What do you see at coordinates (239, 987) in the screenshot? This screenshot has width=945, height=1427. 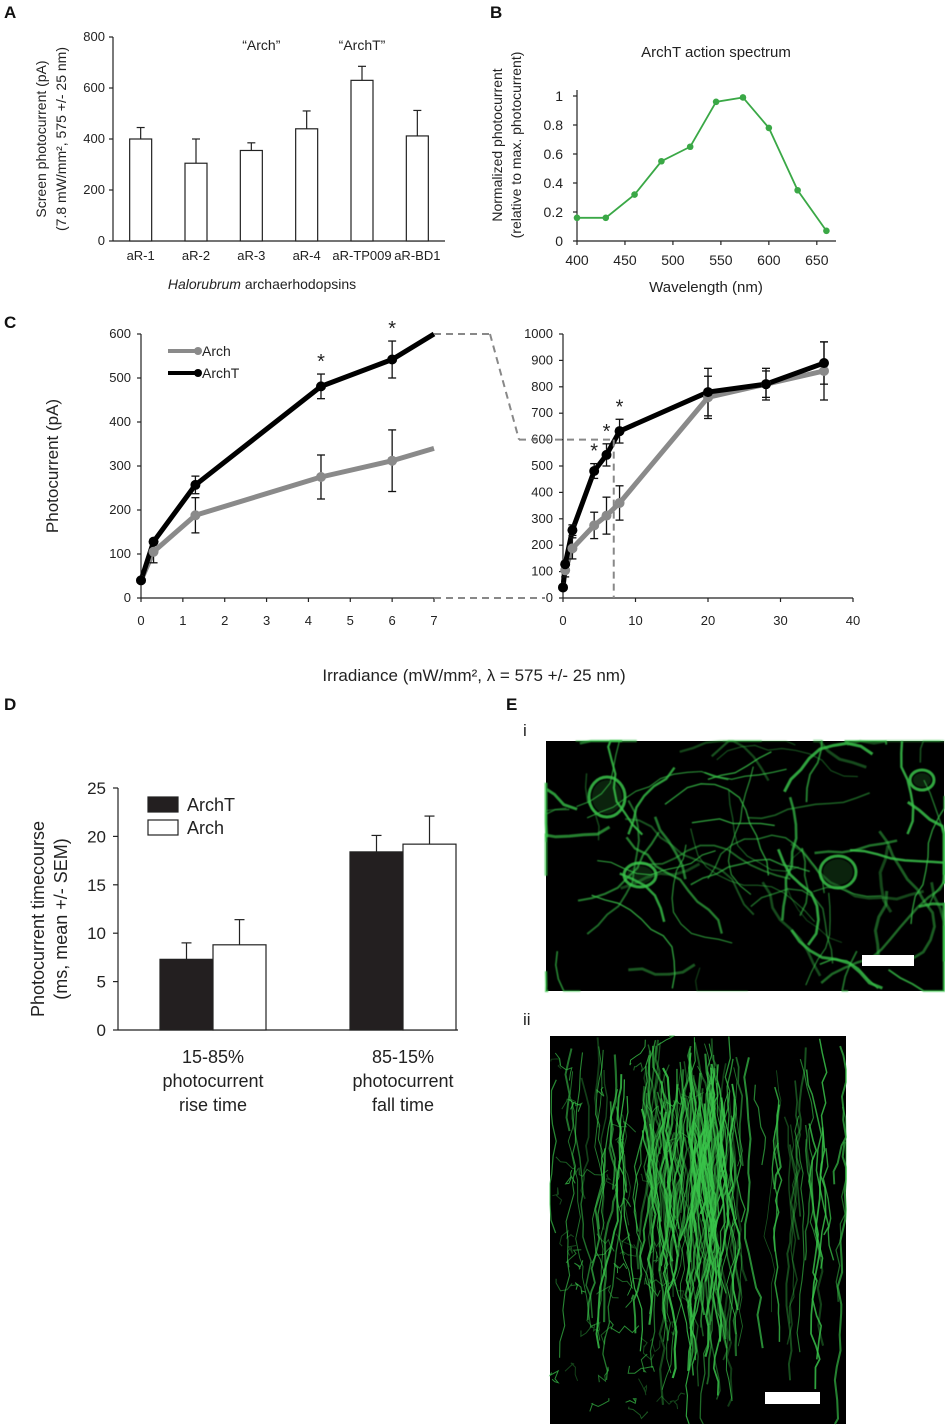 I see `d-bar-arch` at bounding box center [239, 987].